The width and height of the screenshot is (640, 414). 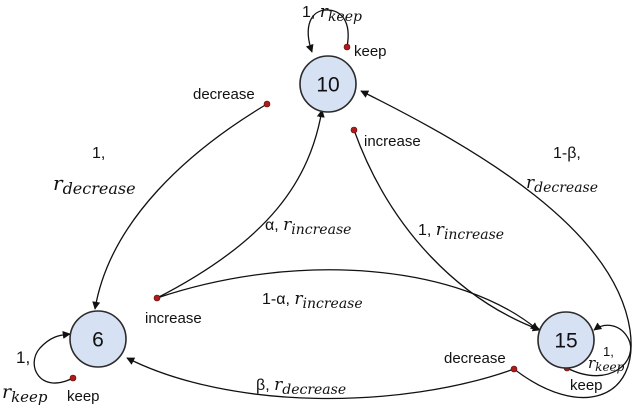 What do you see at coordinates (370, 51) in the screenshot?
I see `action-label-10-keep: keep` at bounding box center [370, 51].